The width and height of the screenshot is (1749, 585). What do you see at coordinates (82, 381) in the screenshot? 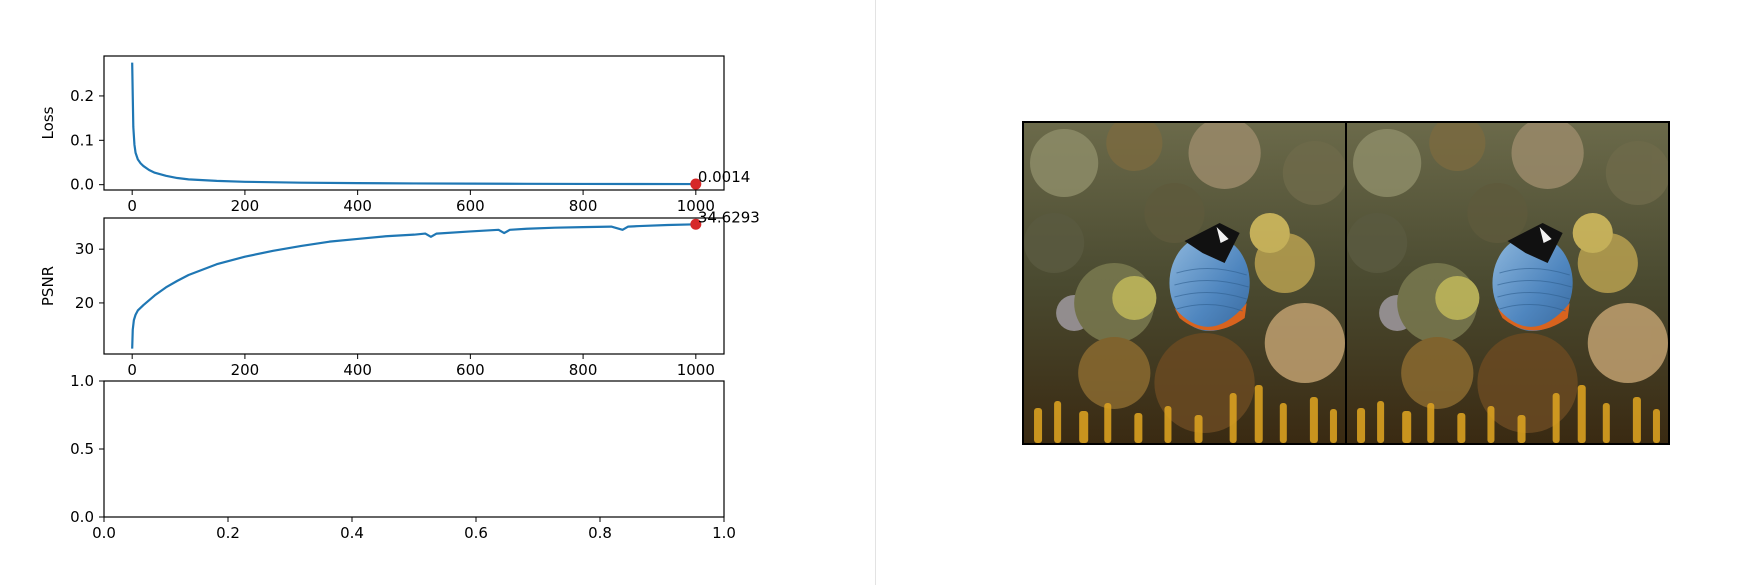
I see `chart-2-ytick-label: 1.0` at bounding box center [82, 381].